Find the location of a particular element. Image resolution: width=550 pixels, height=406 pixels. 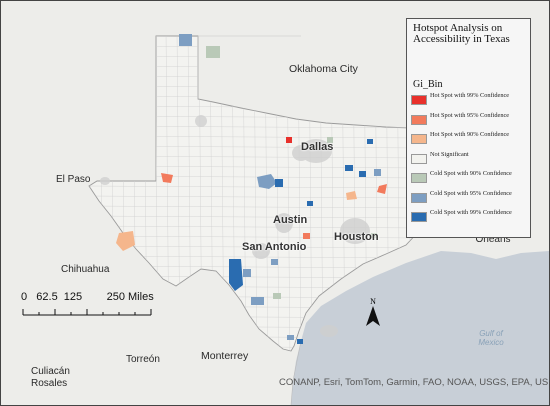

torreon-label: Torreón is located at coordinates (143, 359).